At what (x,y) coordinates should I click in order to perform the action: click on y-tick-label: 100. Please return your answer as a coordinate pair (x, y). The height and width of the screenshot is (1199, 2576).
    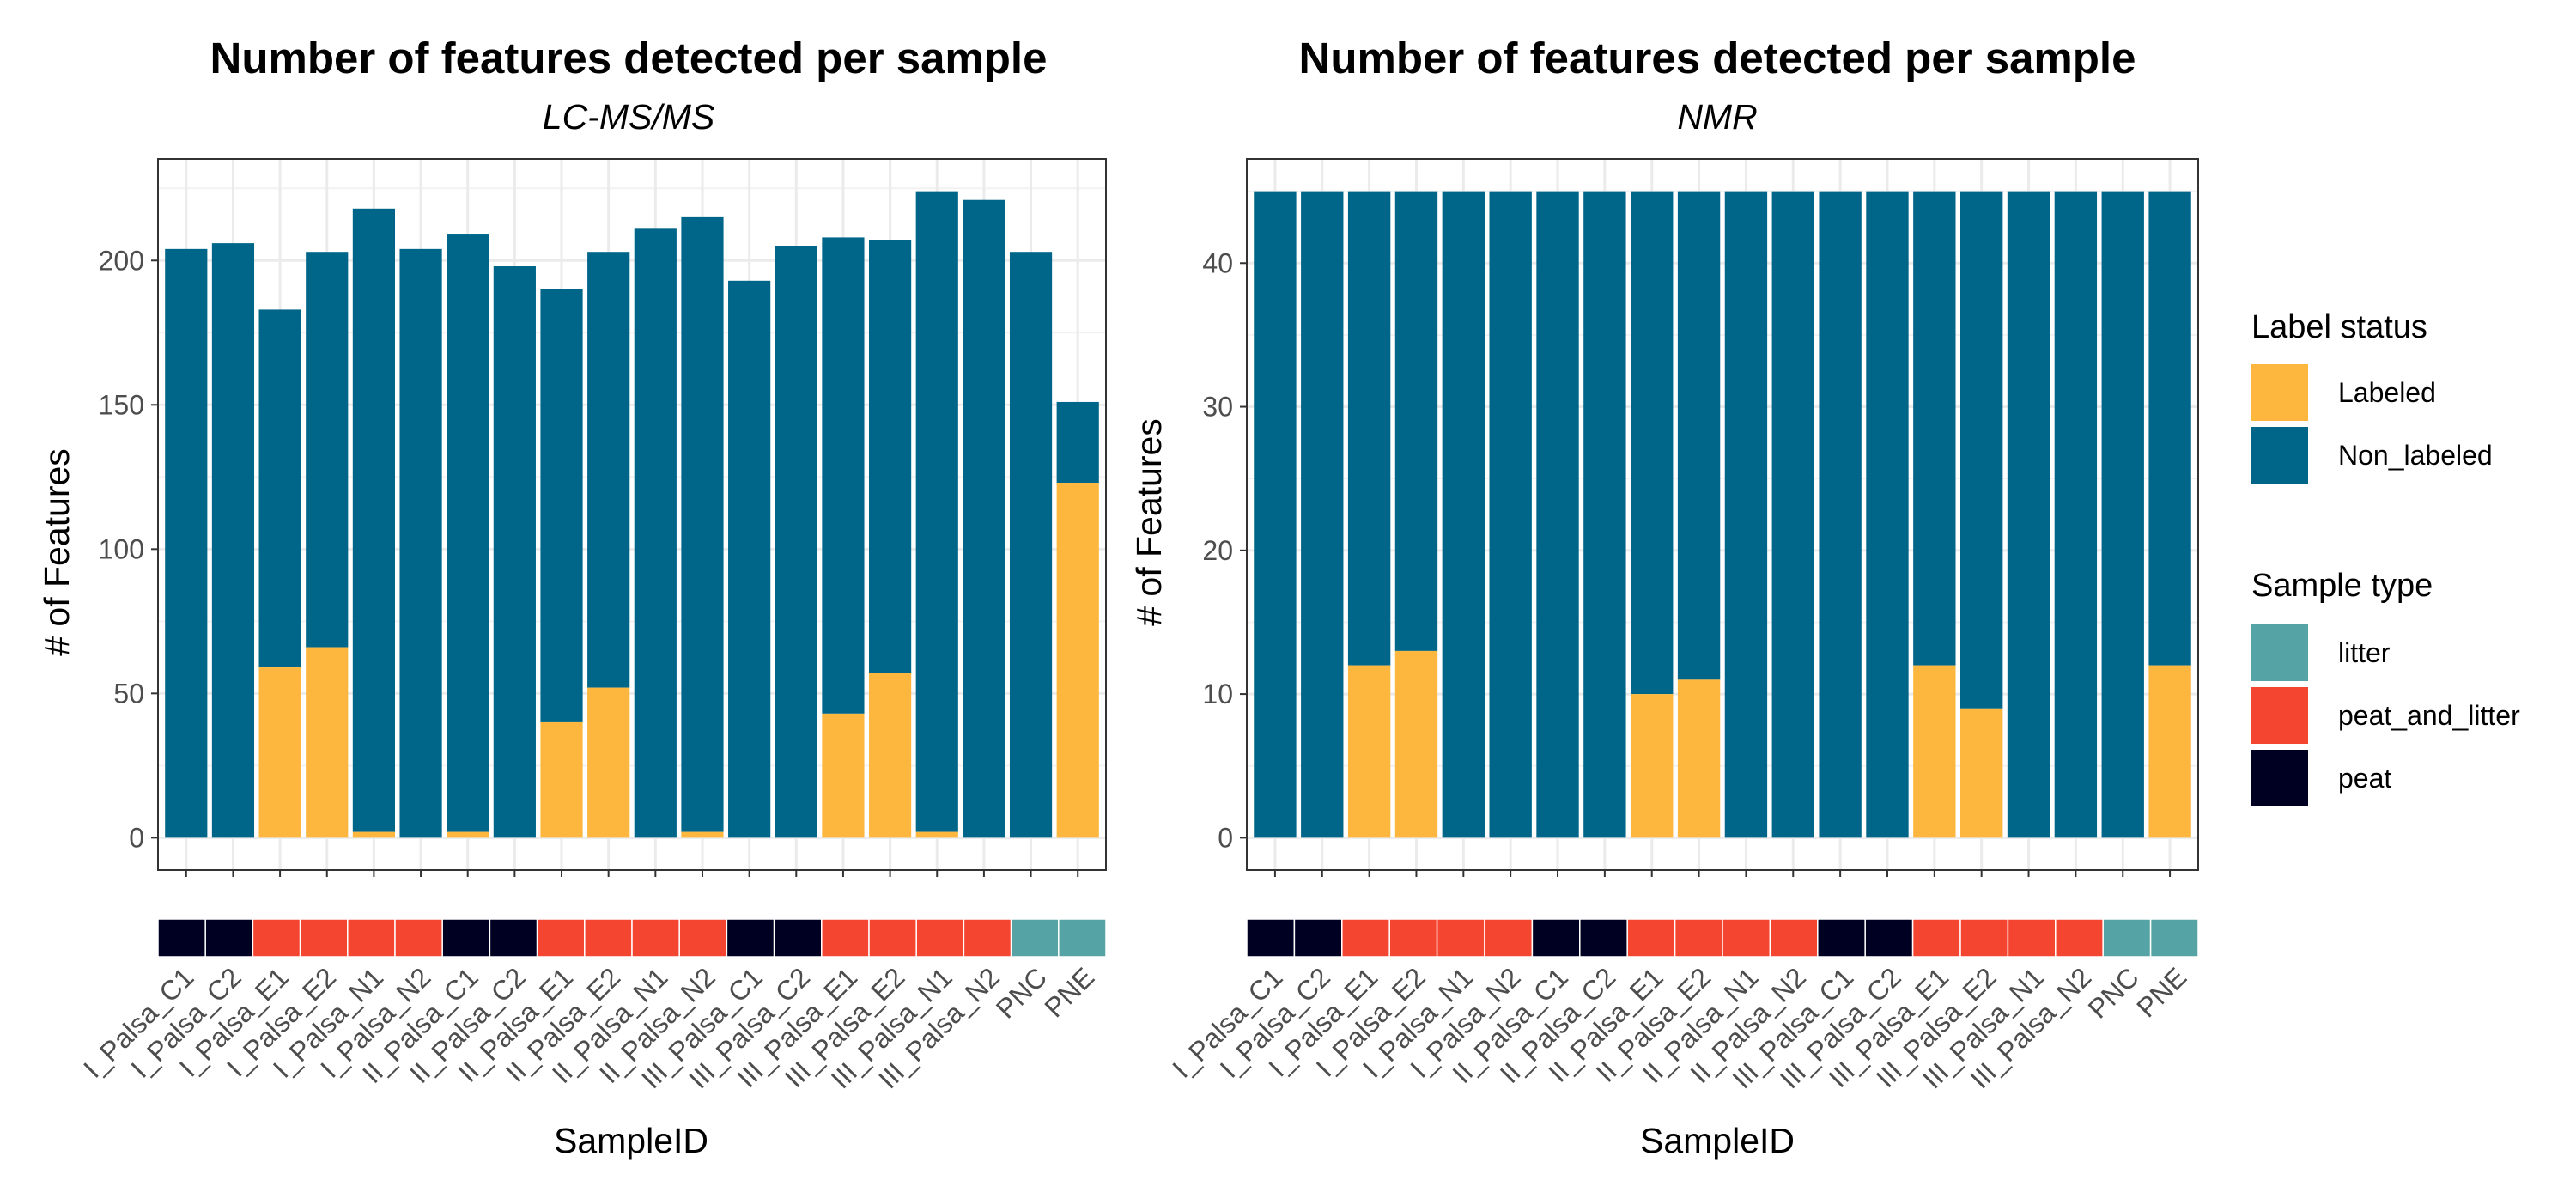
    Looking at the image, I should click on (122, 548).